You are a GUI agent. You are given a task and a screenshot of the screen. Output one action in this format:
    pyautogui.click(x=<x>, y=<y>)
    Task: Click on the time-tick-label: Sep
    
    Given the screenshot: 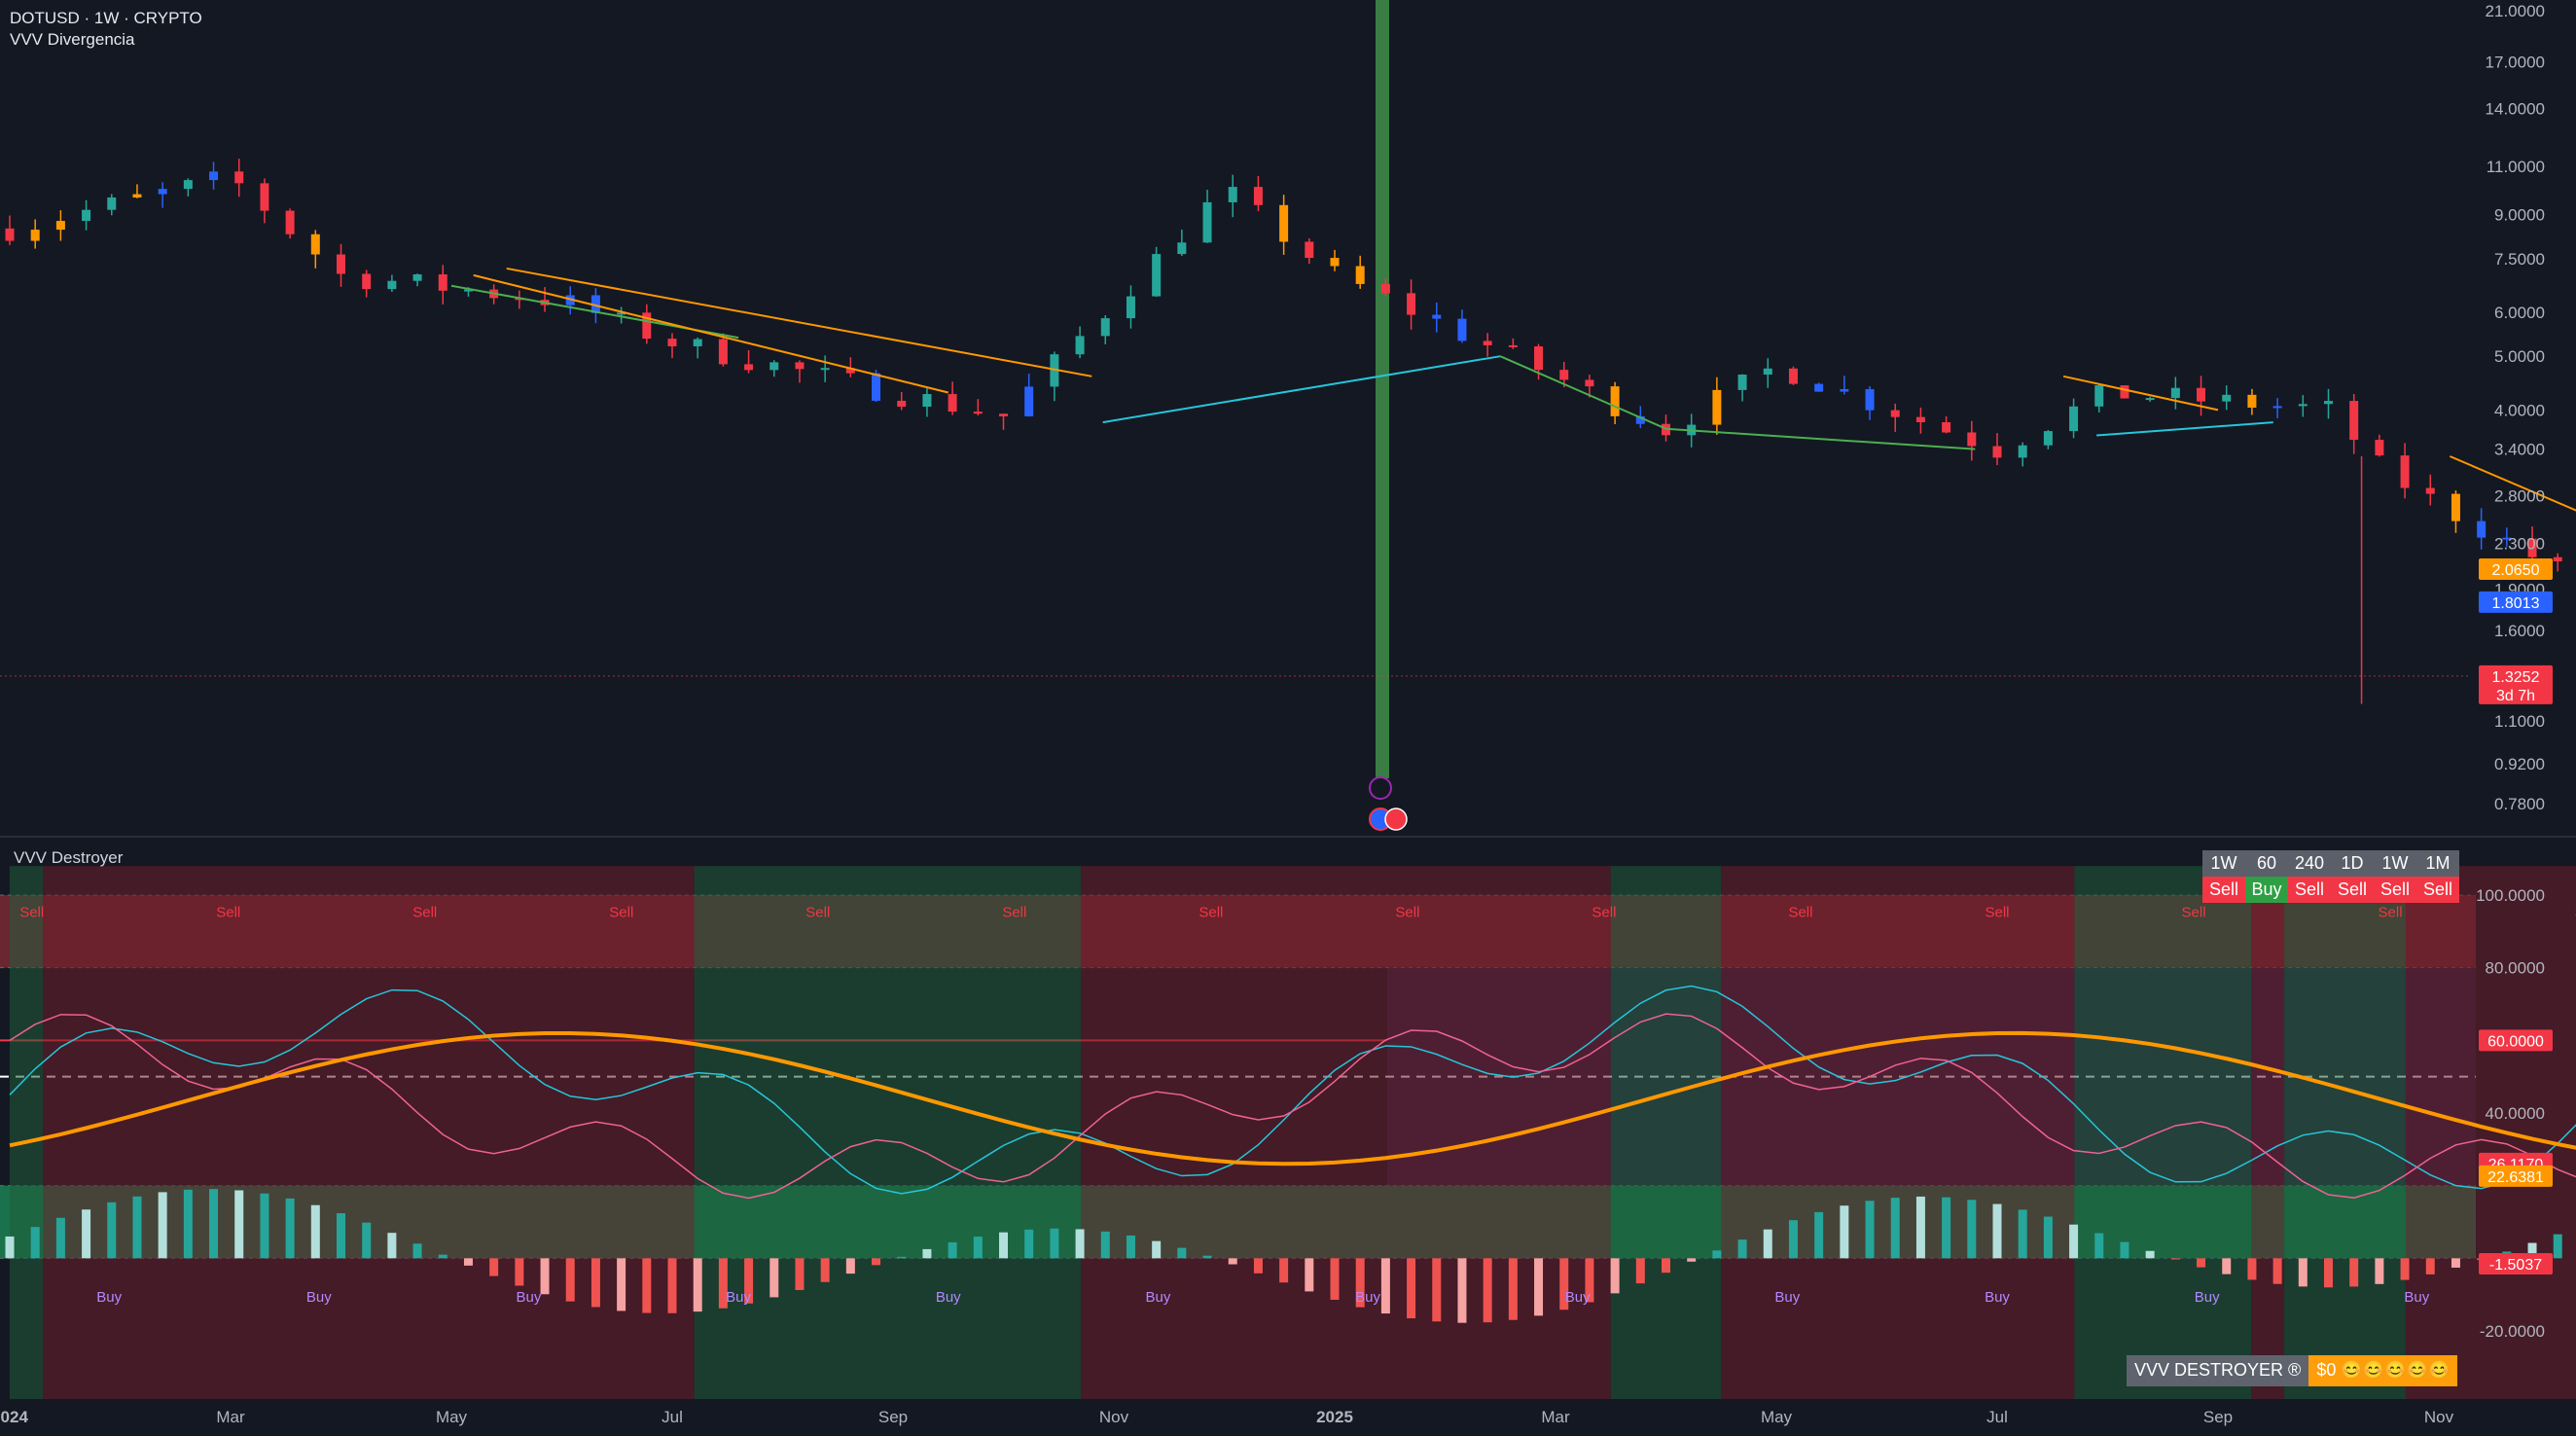 What is the action you would take?
    pyautogui.click(x=2218, y=1417)
    